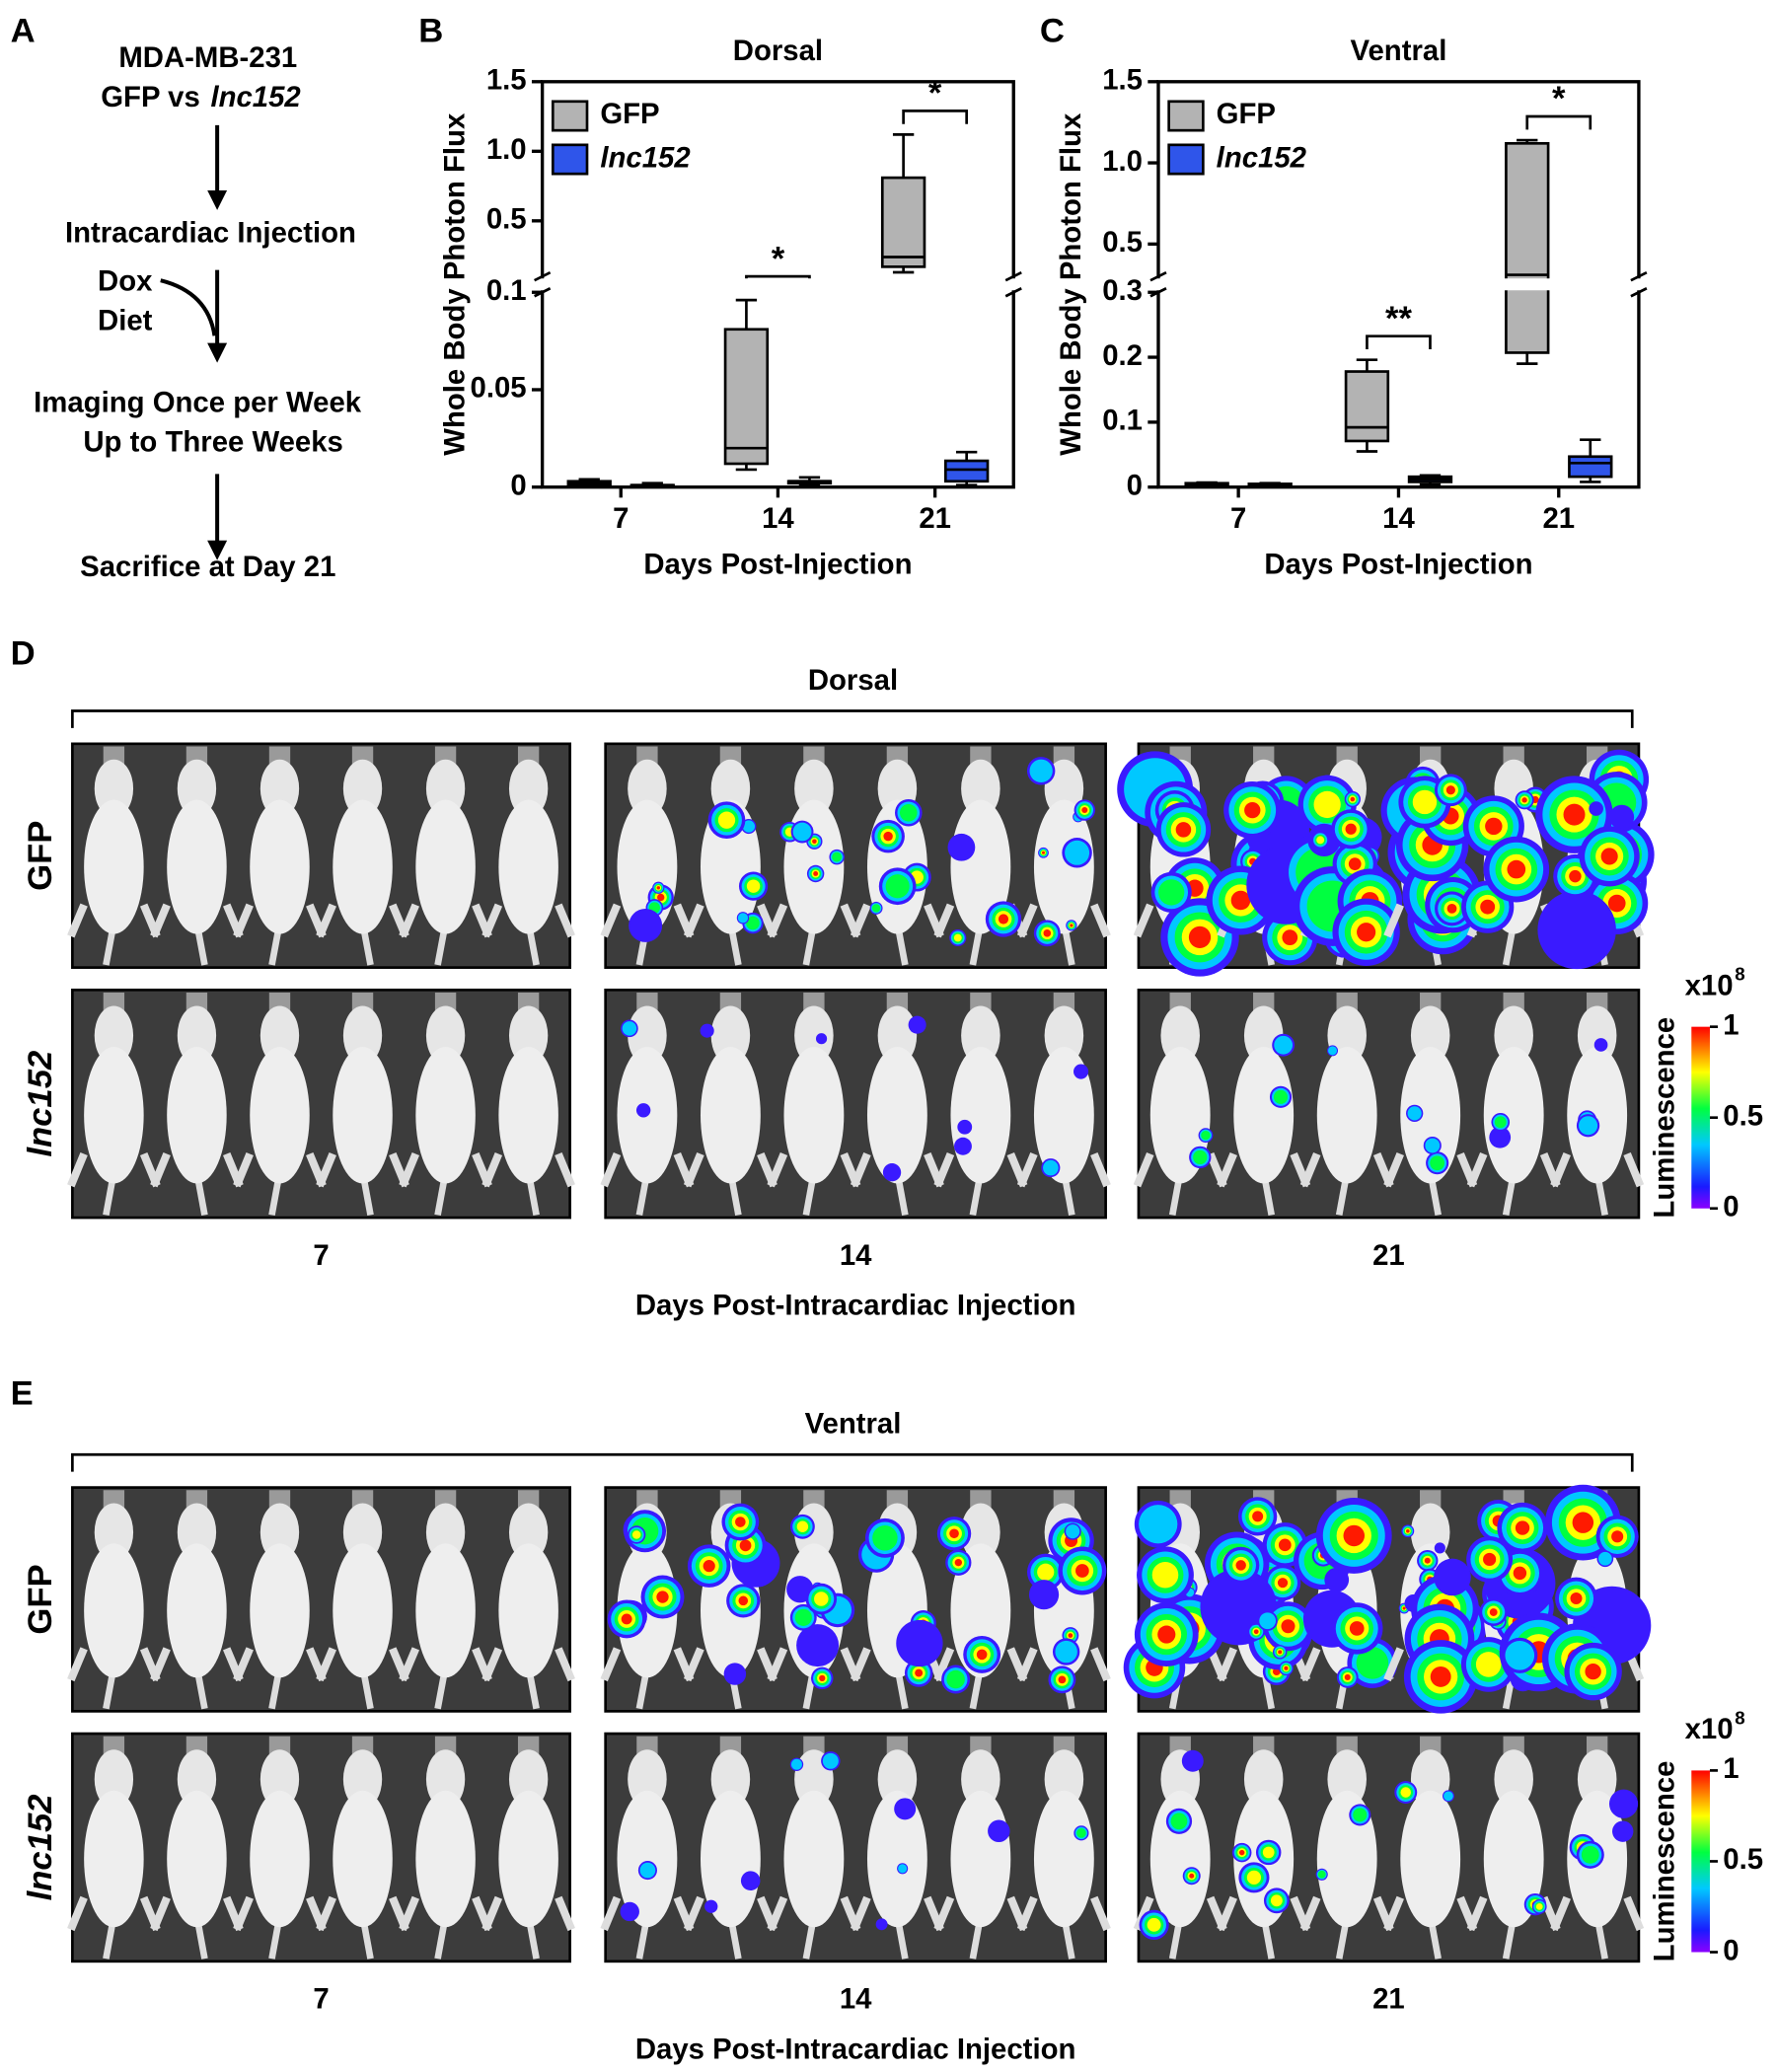 This screenshot has width=1777, height=2072. Describe the element at coordinates (212, 442) in the screenshot. I see `flow-text: Up to Three Weeks` at that location.